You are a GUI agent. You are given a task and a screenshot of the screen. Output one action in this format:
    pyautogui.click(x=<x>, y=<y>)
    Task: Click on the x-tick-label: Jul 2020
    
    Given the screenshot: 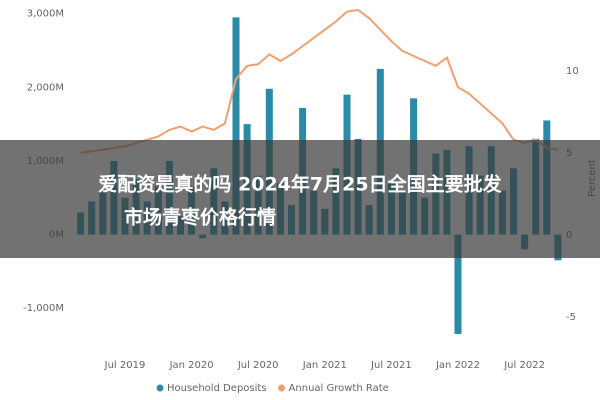 What is the action you would take?
    pyautogui.click(x=258, y=365)
    